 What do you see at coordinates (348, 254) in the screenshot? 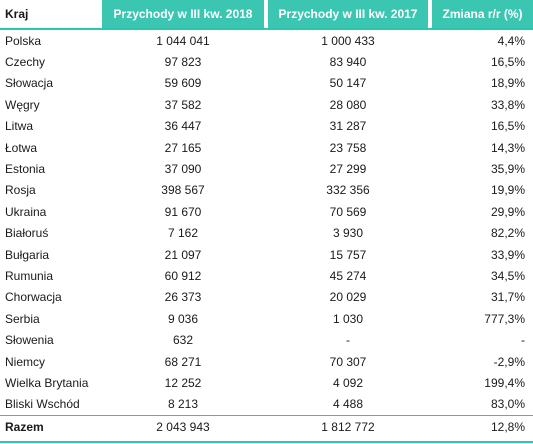
I see `revenue-2017-cell: 15 757` at bounding box center [348, 254].